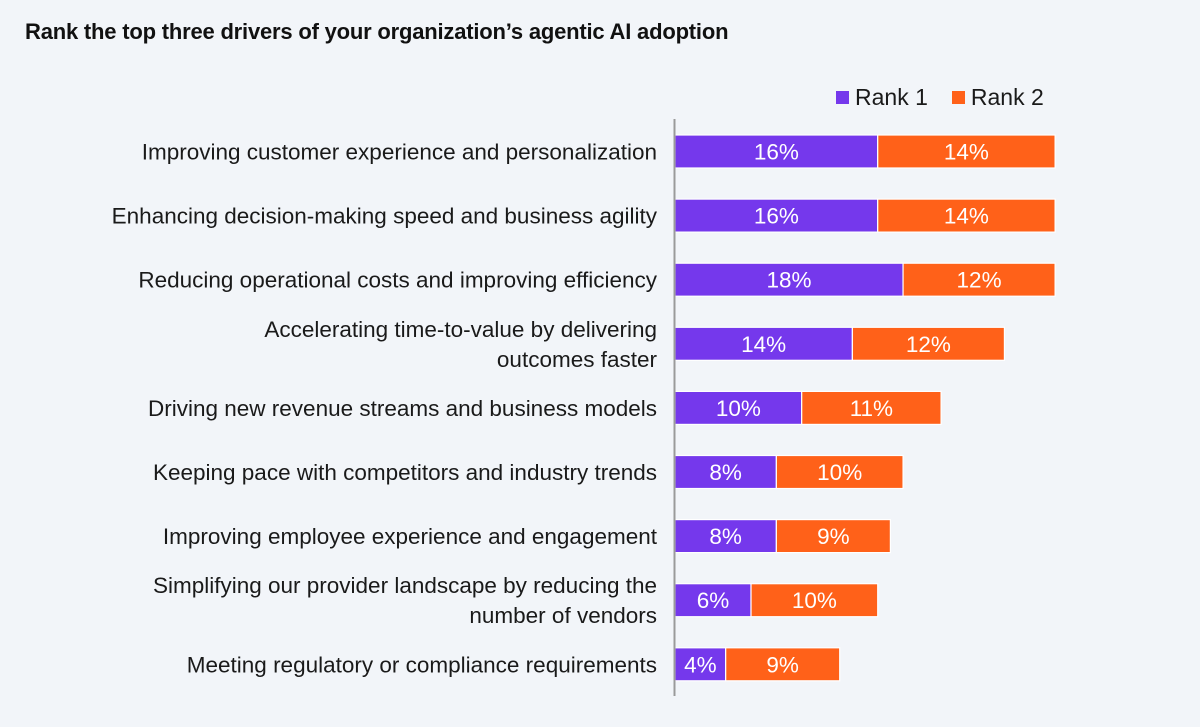 The image size is (1200, 727). I want to click on data-label-rank-2-row-1: 14%, so click(966, 152).